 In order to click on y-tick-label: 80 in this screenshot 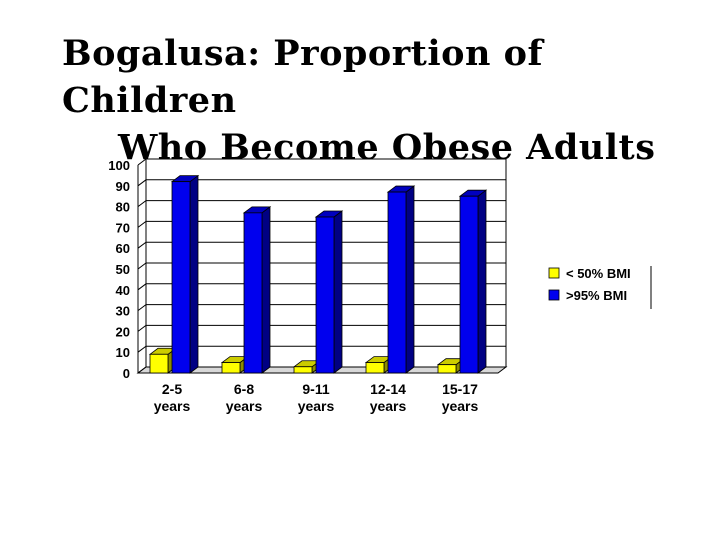, I will do `click(123, 207)`.